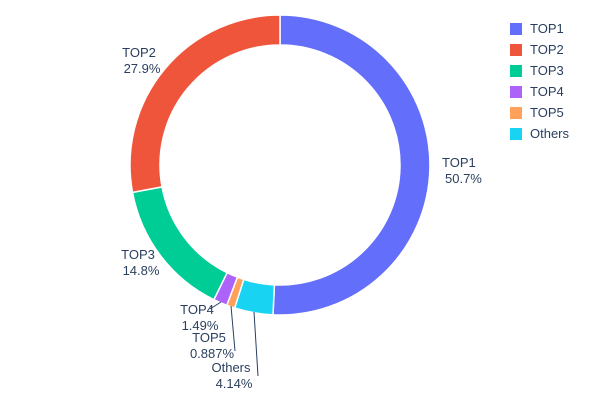 This screenshot has width=600, height=400. Describe the element at coordinates (234, 383) in the screenshot. I see `slice-percent-others: 4.14%` at that location.